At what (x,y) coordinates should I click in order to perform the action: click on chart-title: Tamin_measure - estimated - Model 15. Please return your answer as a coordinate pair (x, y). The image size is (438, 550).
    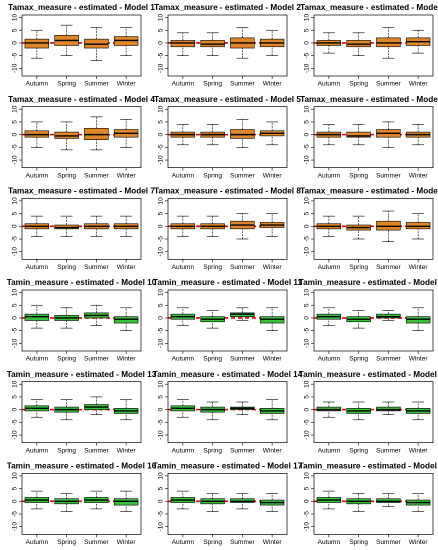
    Looking at the image, I should click on (368, 374).